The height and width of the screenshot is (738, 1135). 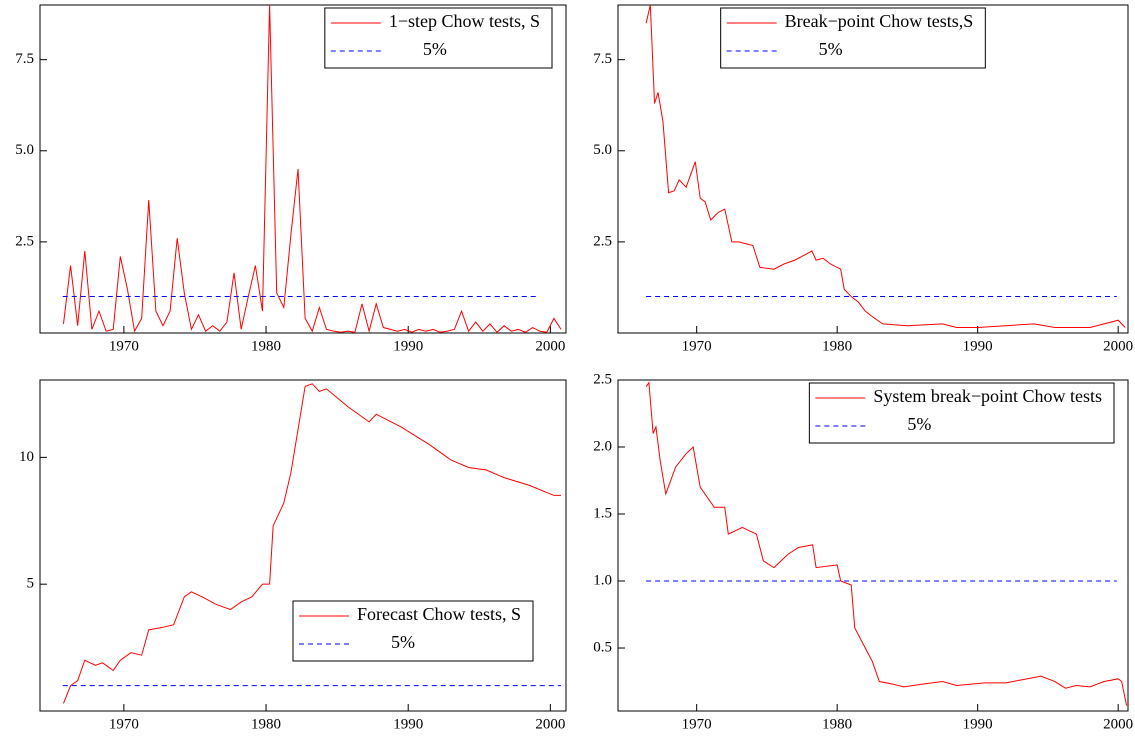 I want to click on legend-label: Break−point Chow tests,S, so click(x=879, y=21).